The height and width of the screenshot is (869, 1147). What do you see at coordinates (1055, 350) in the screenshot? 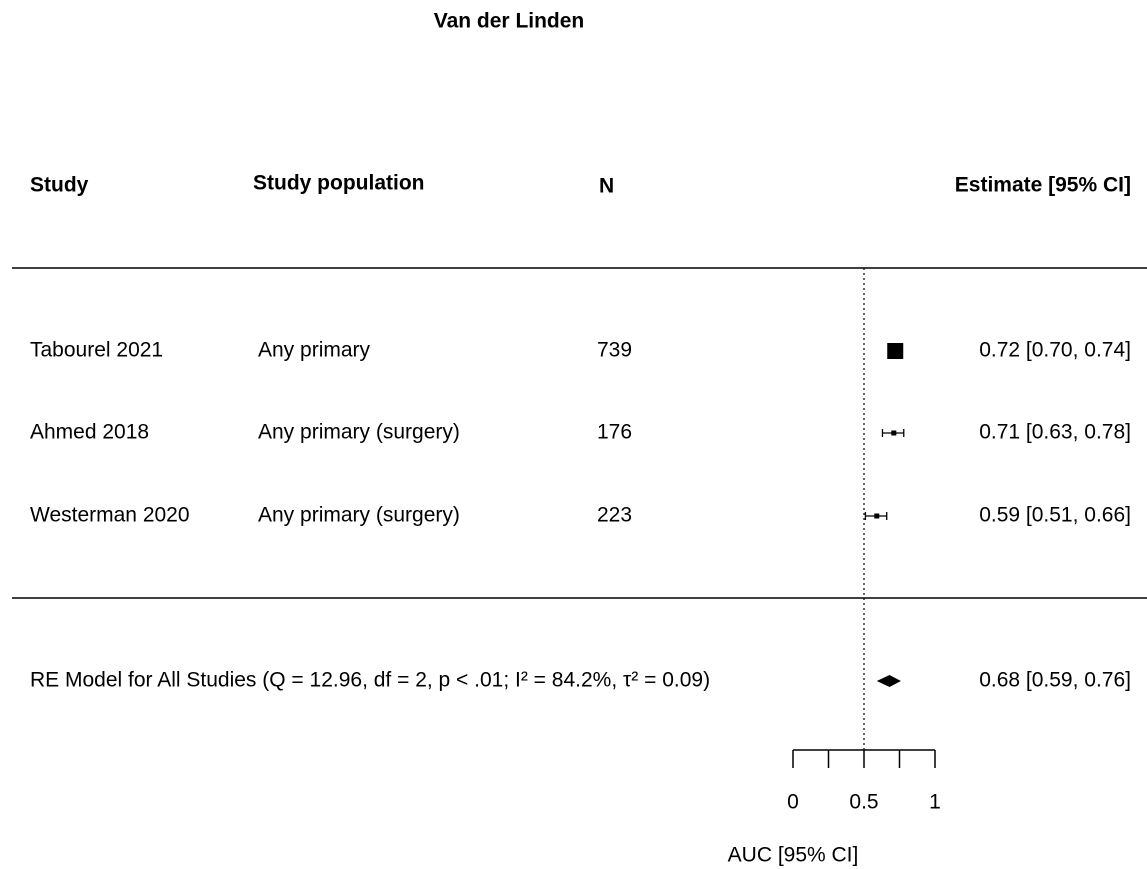
I see `estimate-label: 0.72 [0.70, 0.74]` at bounding box center [1055, 350].